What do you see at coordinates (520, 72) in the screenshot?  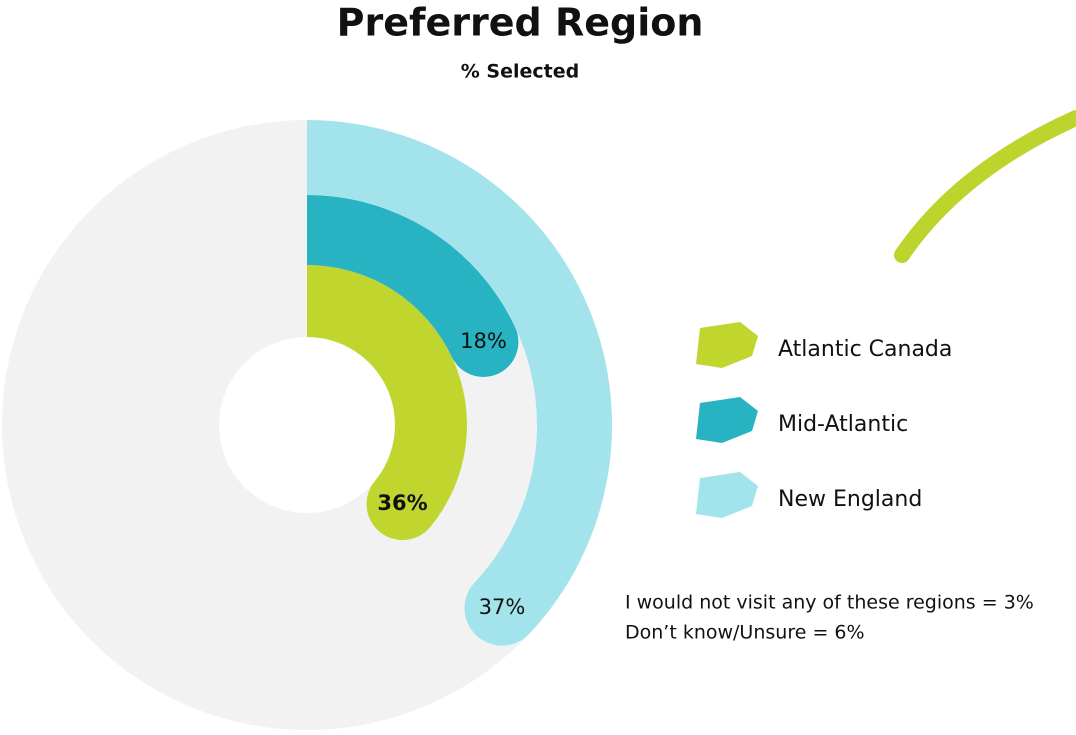 I see `chart-subtitle: % Selected` at bounding box center [520, 72].